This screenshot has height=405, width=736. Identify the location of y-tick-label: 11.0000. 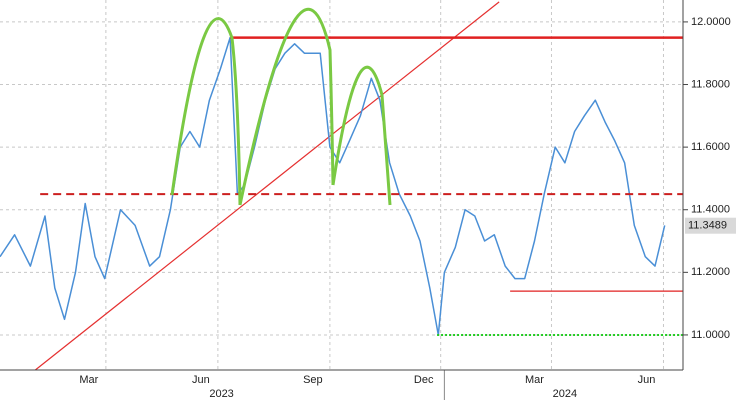
(710, 335).